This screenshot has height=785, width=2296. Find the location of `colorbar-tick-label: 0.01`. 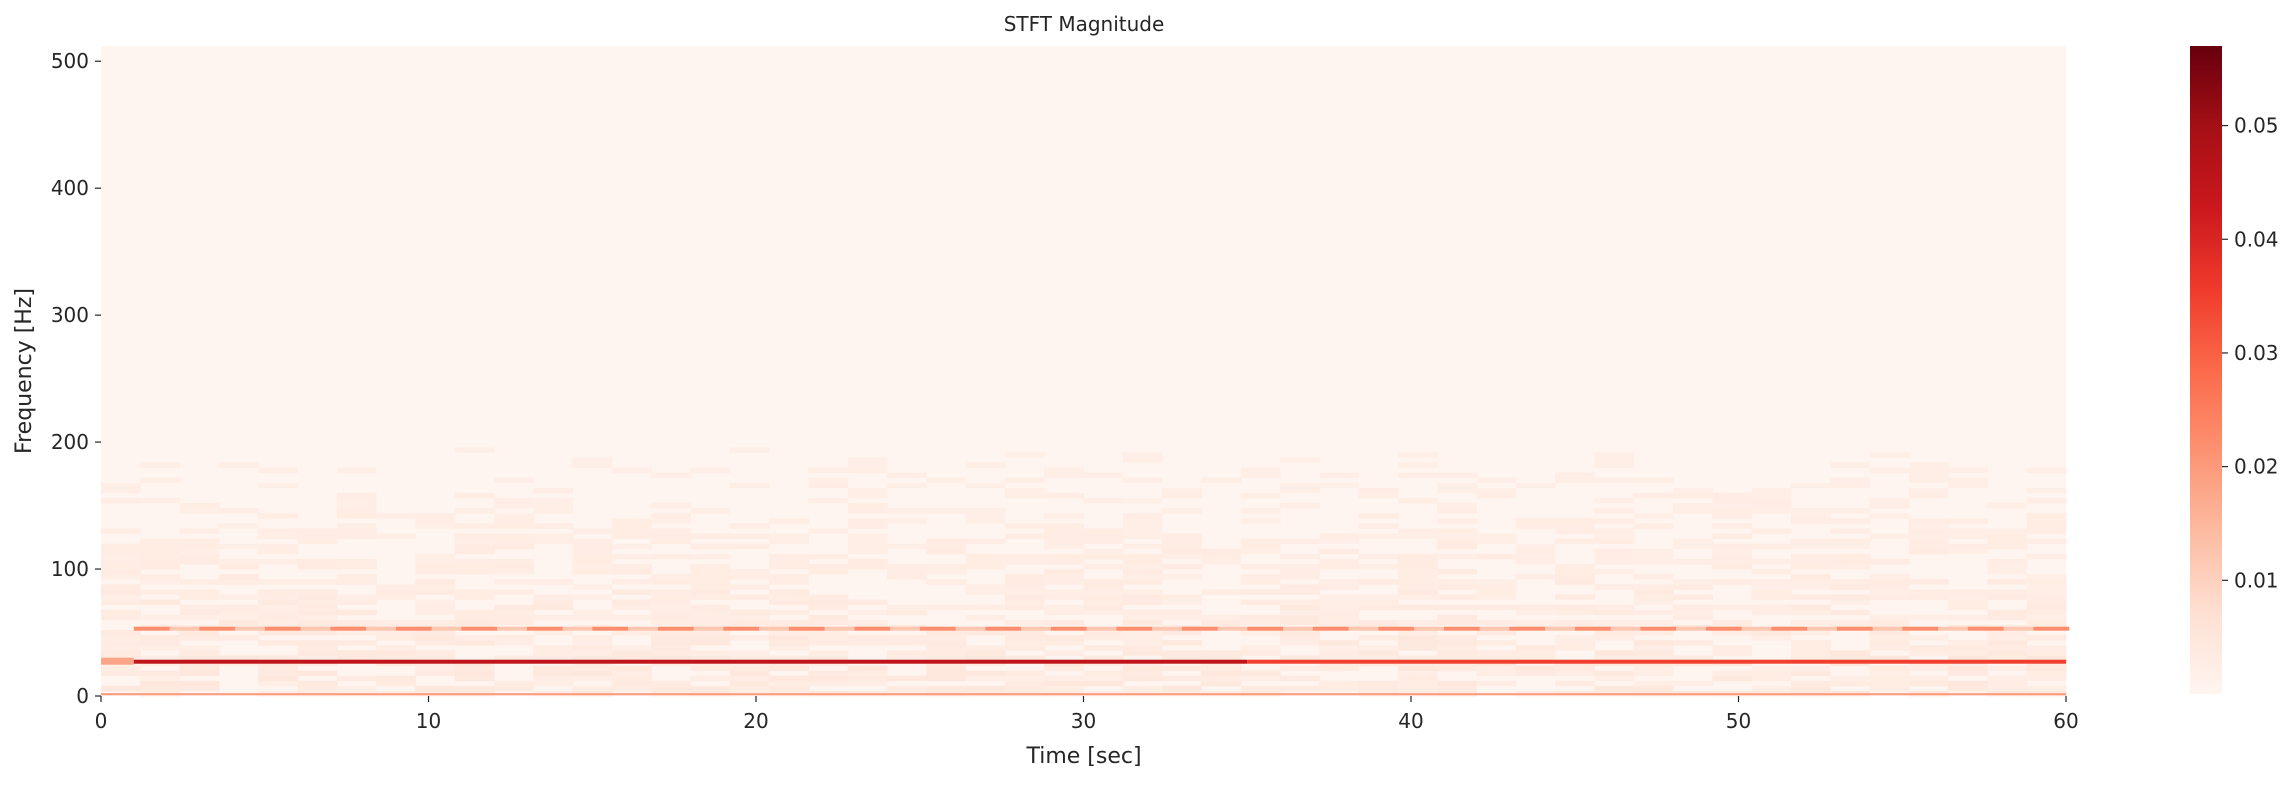

colorbar-tick-label: 0.01 is located at coordinates (2256, 580).